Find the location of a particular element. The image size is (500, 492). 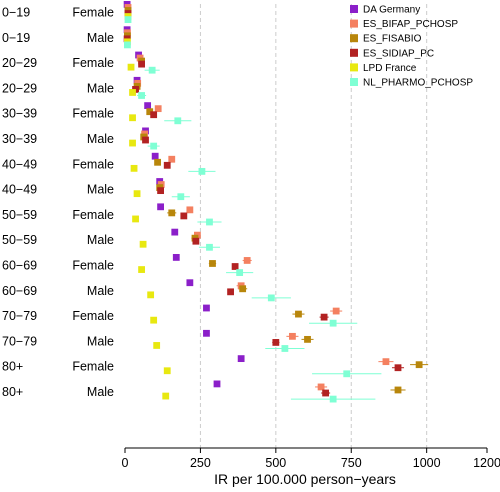

legend-label: LPD France is located at coordinates (390, 68).